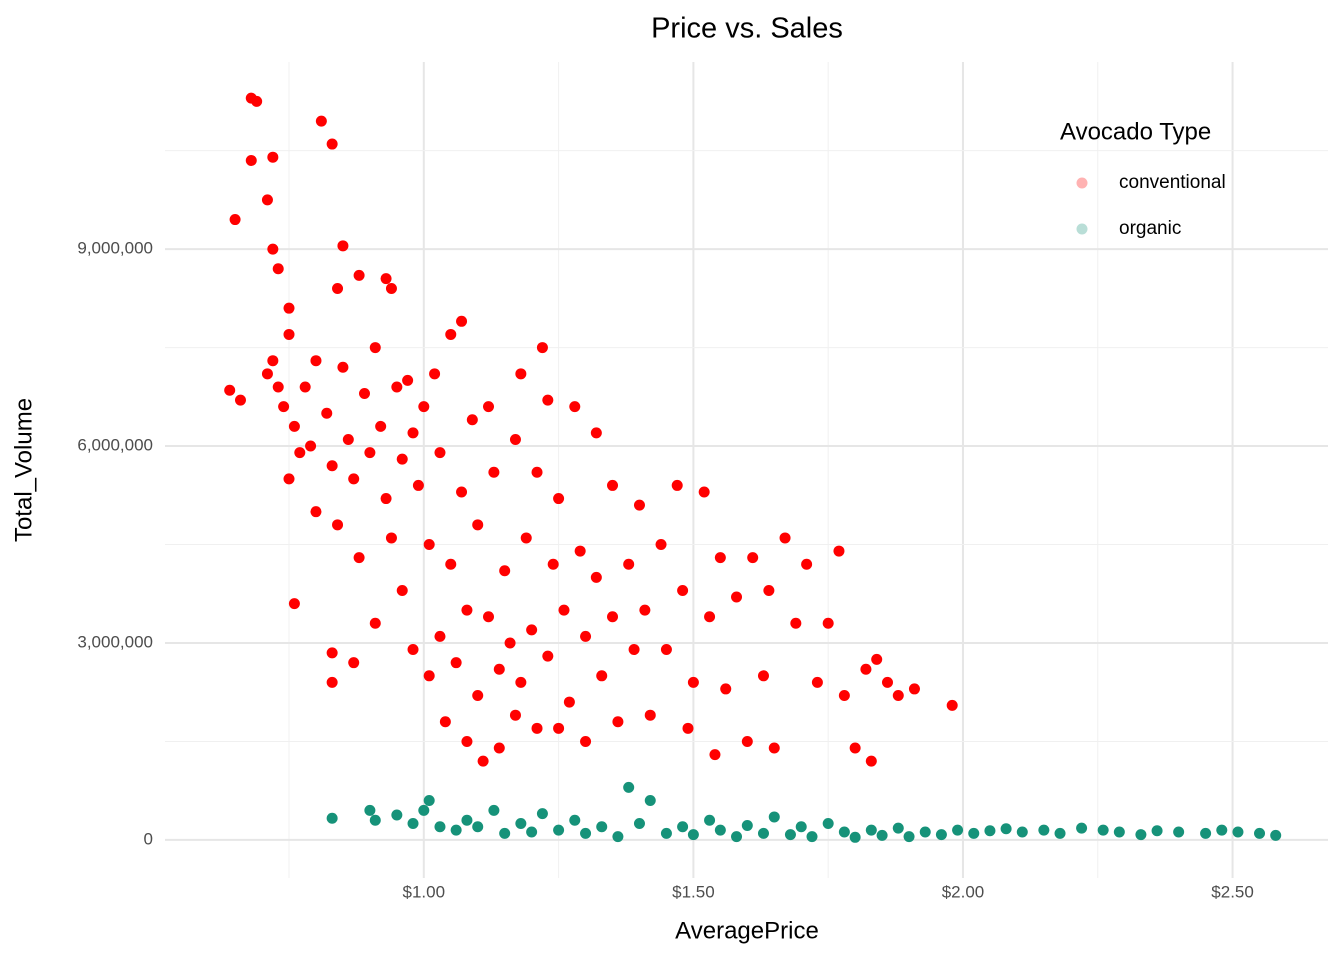  Describe the element at coordinates (747, 930) in the screenshot. I see `x-axis-title: AveragePrice` at that location.